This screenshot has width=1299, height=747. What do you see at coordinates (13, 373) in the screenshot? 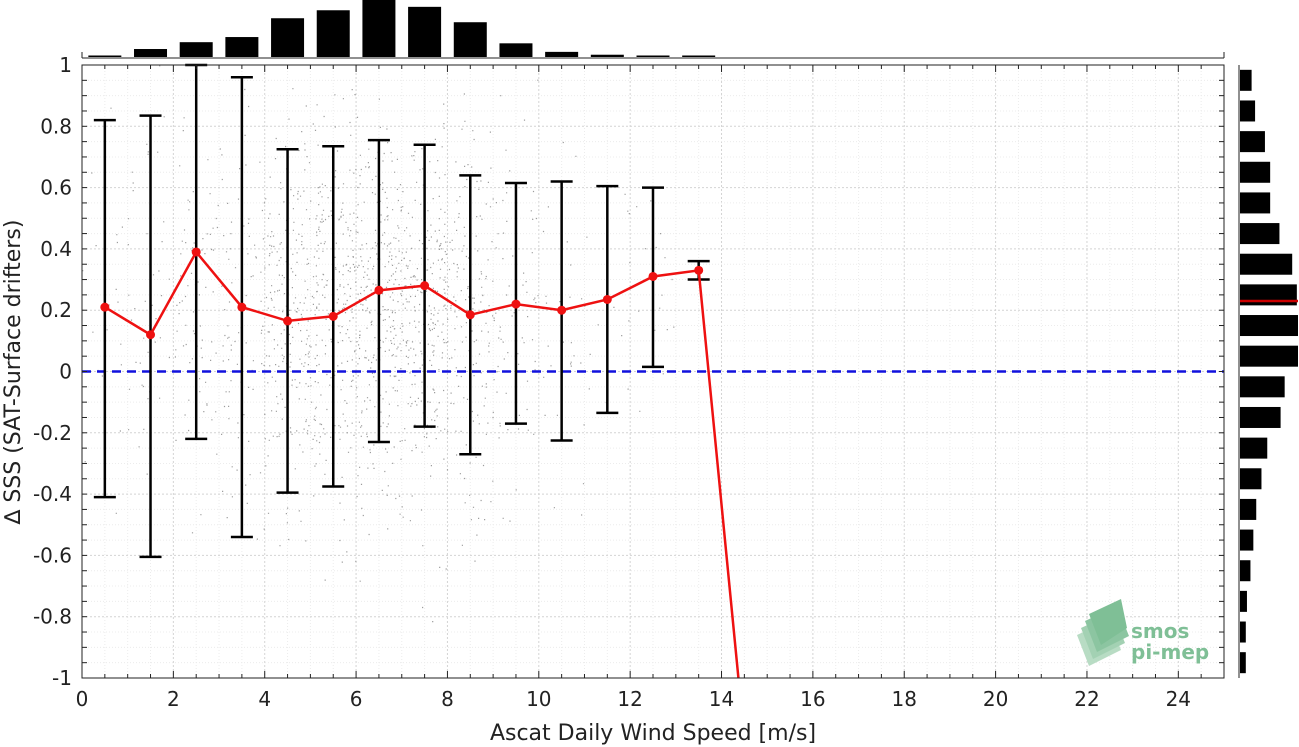
I see `y-axis-title: ∆ SSS (SAT-Surface drifters)` at bounding box center [13, 373].